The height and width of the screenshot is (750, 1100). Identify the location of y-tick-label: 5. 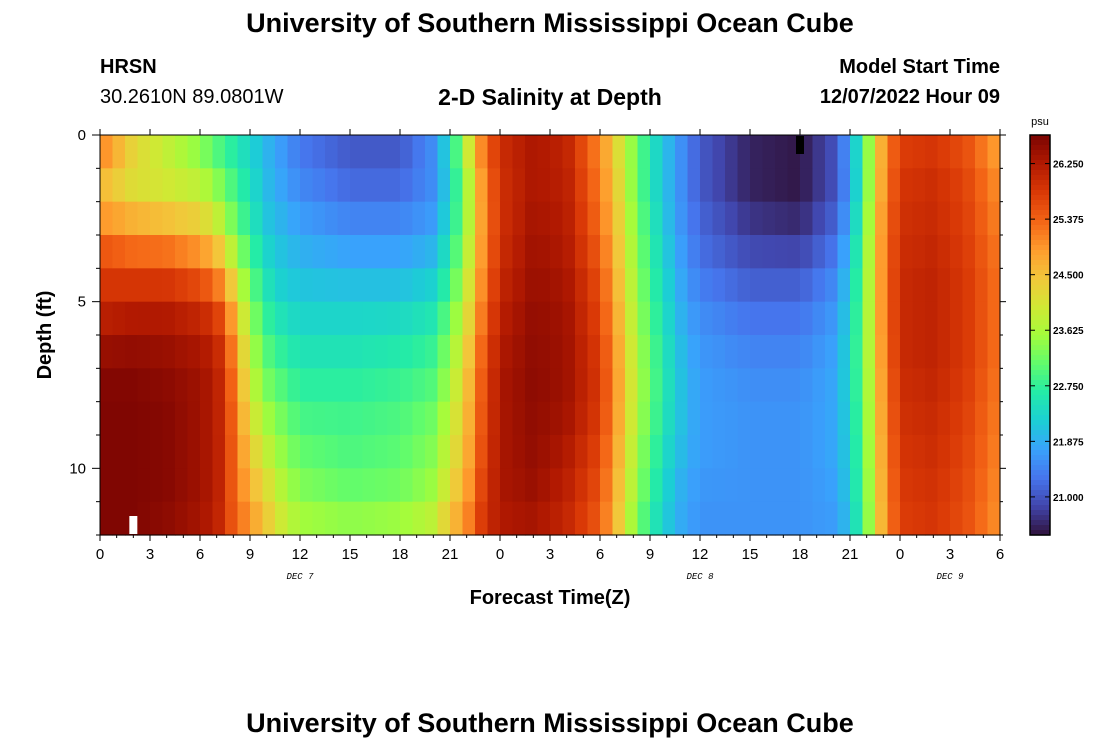
(82, 302).